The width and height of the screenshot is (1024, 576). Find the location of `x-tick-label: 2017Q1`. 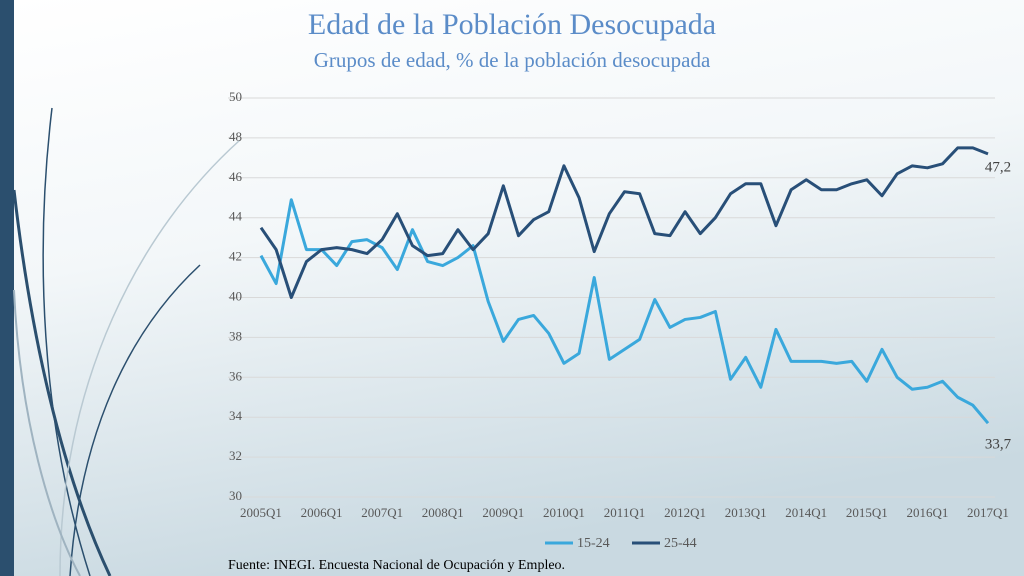

x-tick-label: 2017Q1 is located at coordinates (988, 512).